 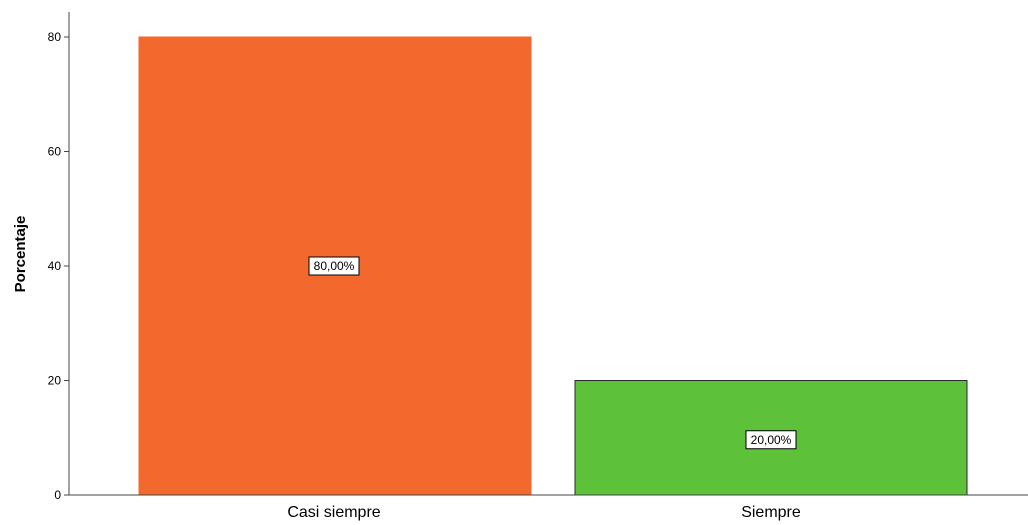 What do you see at coordinates (55, 152) in the screenshot?
I see `y-tick-label: 60` at bounding box center [55, 152].